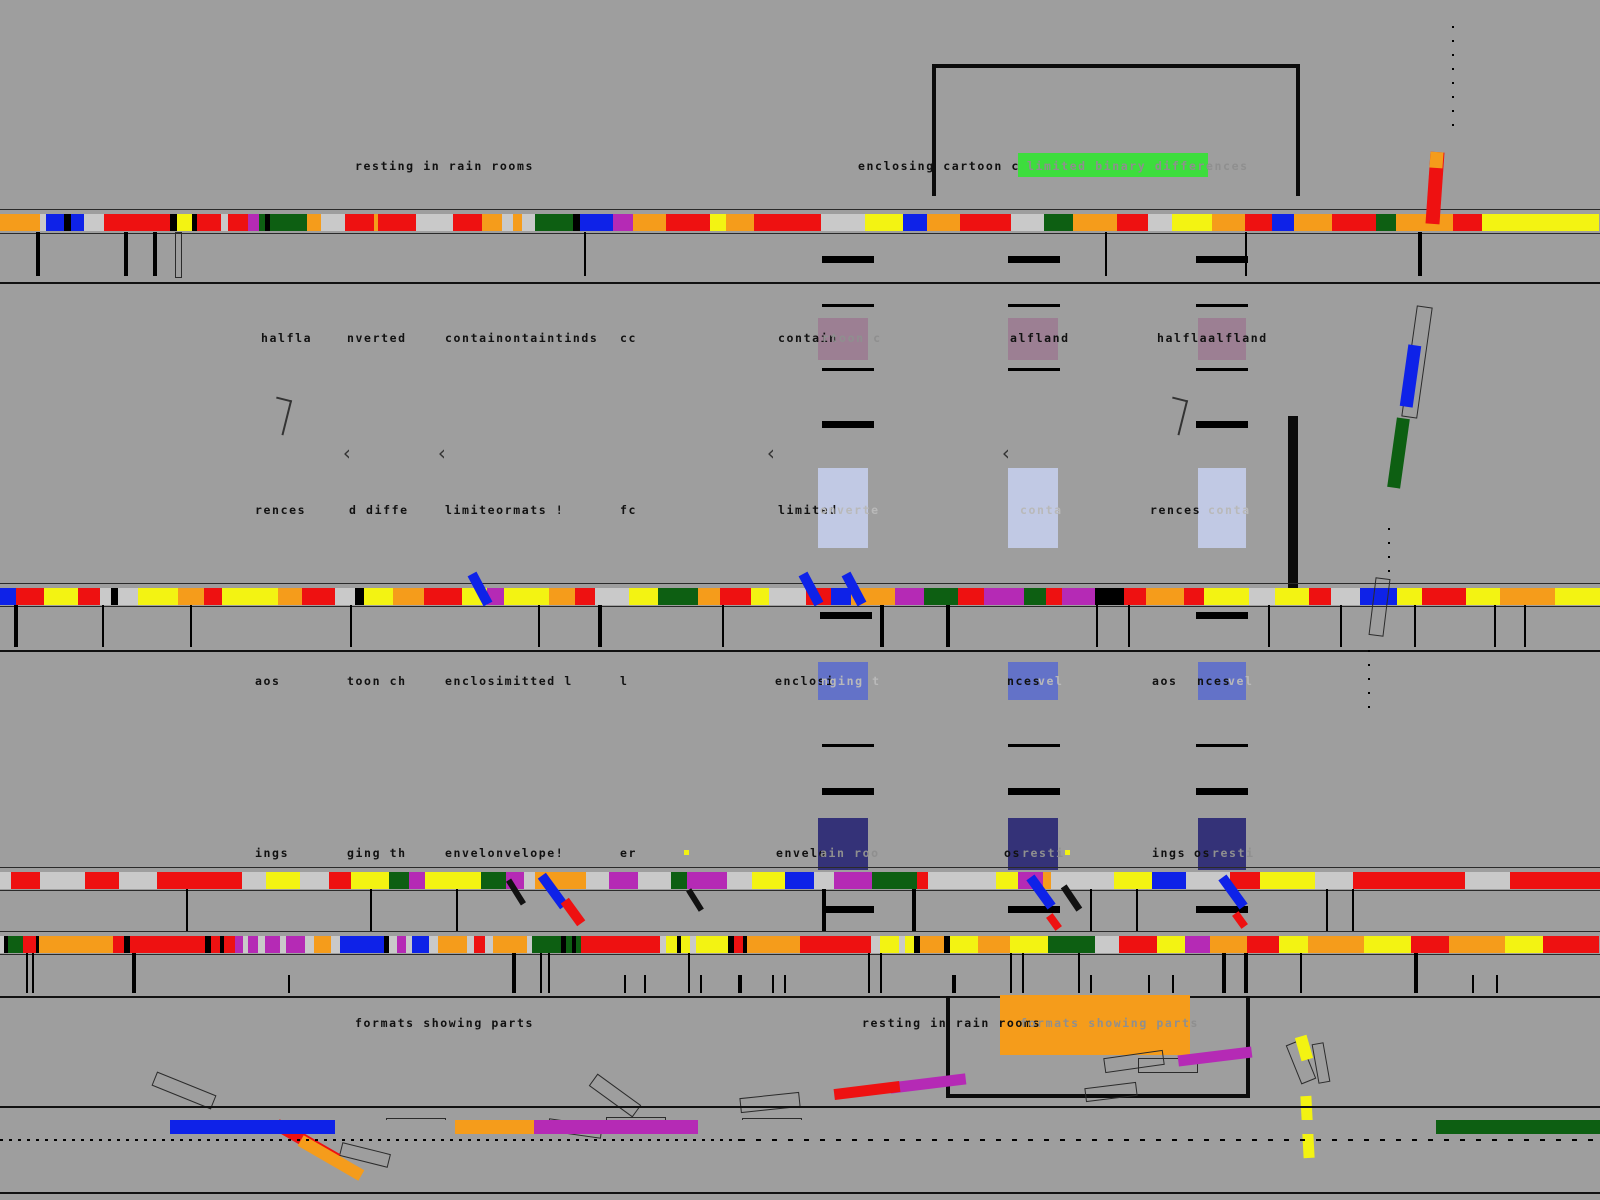 This screenshot has height=1200, width=1600. I want to click on chevron-left-icon: ‹, so click(442, 453).